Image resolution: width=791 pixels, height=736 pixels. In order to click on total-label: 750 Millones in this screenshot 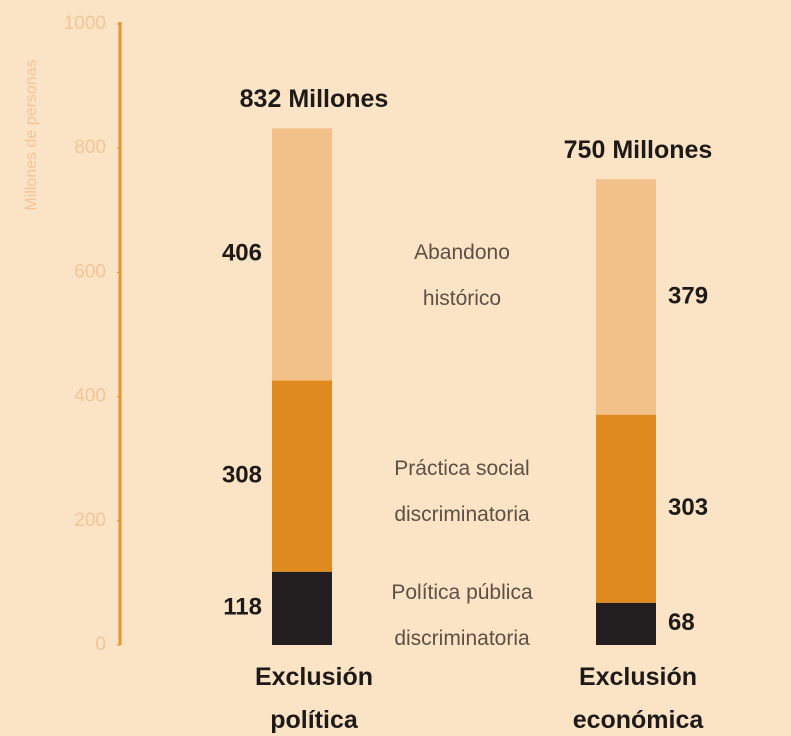, I will do `click(638, 150)`.